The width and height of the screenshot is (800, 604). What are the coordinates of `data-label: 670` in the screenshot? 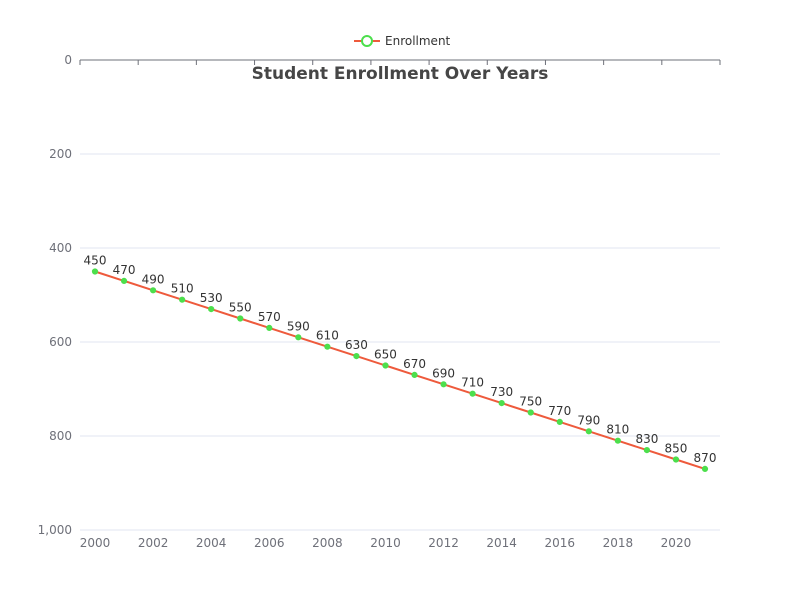 It's located at (414, 364).